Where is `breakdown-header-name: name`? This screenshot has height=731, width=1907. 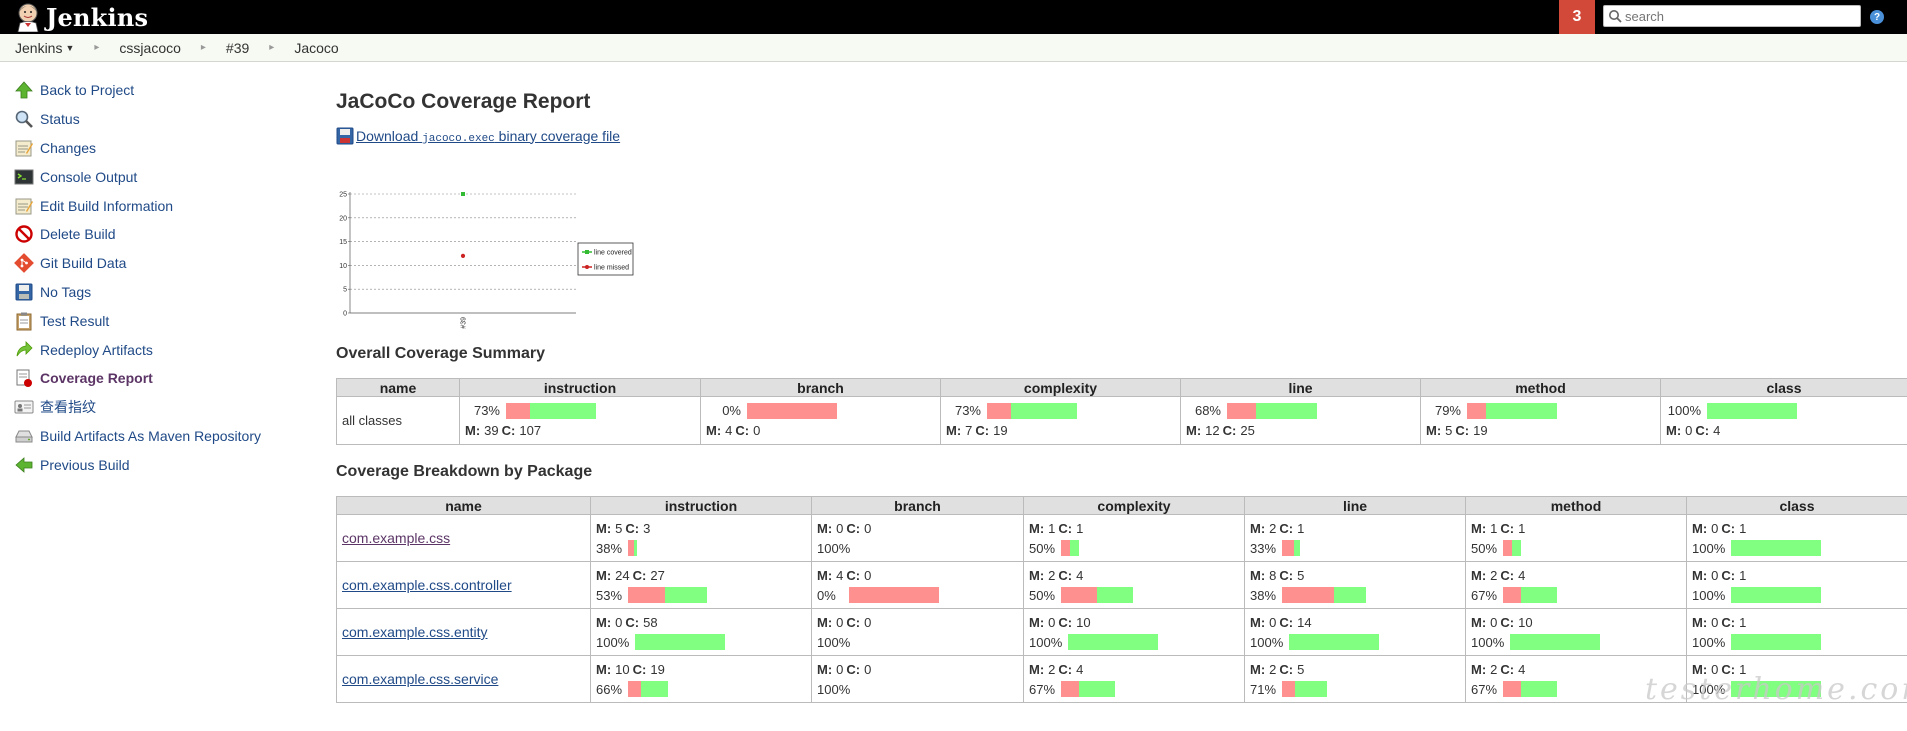
breakdown-header-name: name is located at coordinates (463, 505).